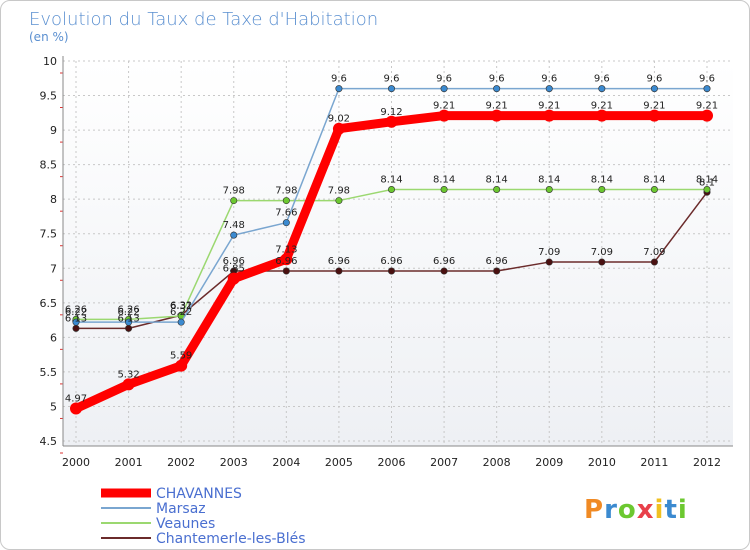 This screenshot has width=750, height=550. Describe the element at coordinates (49, 441) in the screenshot. I see `y-tick-label: 4.5` at that location.